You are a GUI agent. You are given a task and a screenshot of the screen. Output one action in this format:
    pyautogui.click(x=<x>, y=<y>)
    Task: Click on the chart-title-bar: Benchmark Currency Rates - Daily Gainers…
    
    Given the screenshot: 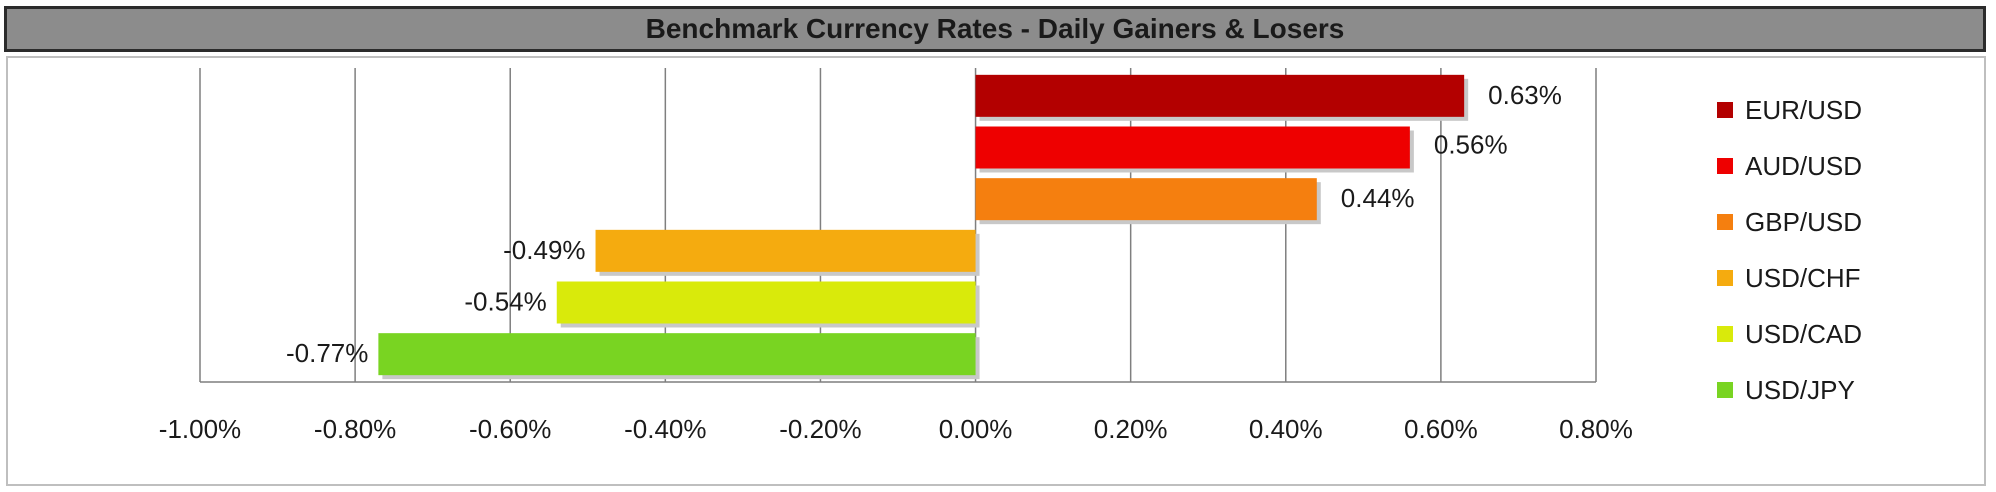 What is the action you would take?
    pyautogui.click(x=995, y=29)
    